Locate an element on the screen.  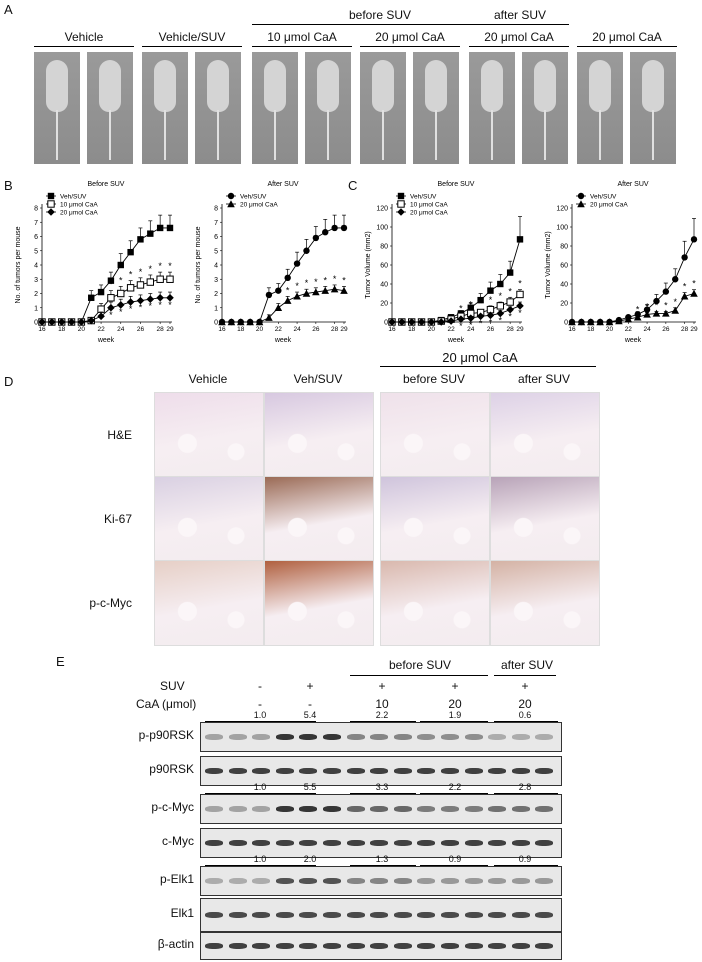
chart-title: After SUV is located at coordinates (632, 184).